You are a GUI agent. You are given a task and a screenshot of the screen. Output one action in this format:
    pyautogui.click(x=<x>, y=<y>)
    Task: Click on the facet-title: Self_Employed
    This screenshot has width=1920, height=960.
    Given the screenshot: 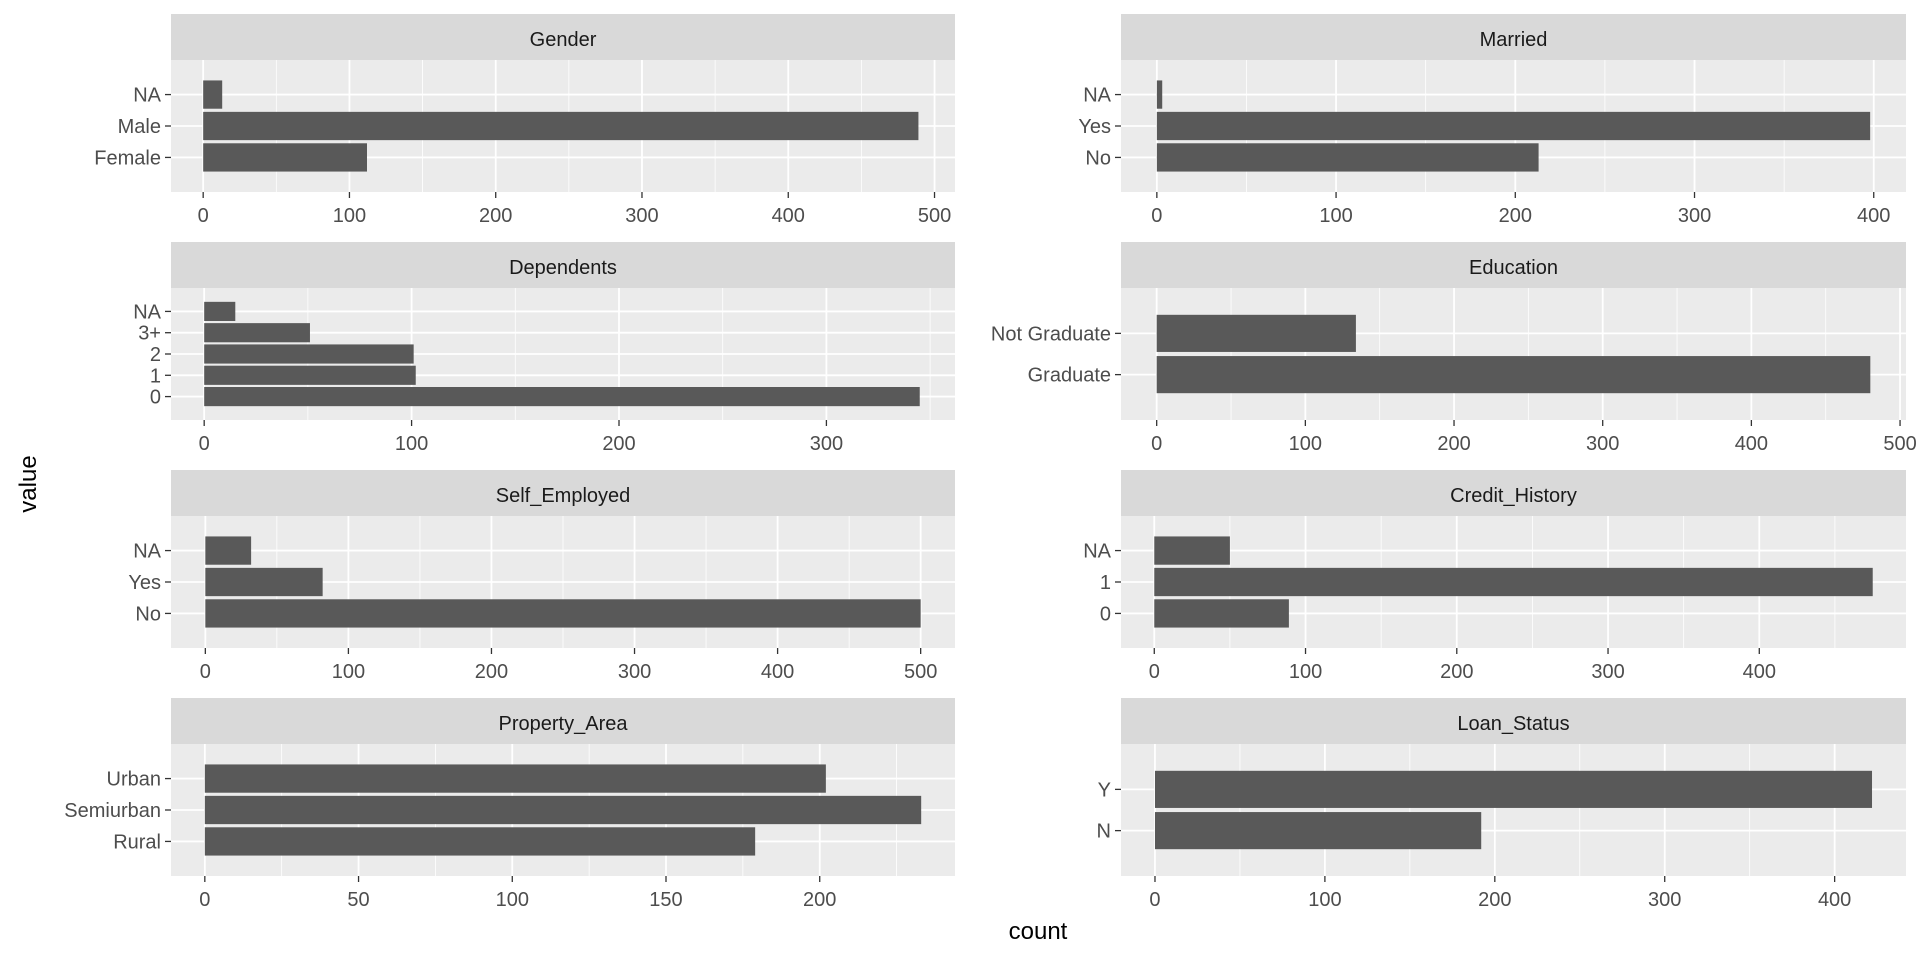 What is the action you would take?
    pyautogui.click(x=563, y=496)
    